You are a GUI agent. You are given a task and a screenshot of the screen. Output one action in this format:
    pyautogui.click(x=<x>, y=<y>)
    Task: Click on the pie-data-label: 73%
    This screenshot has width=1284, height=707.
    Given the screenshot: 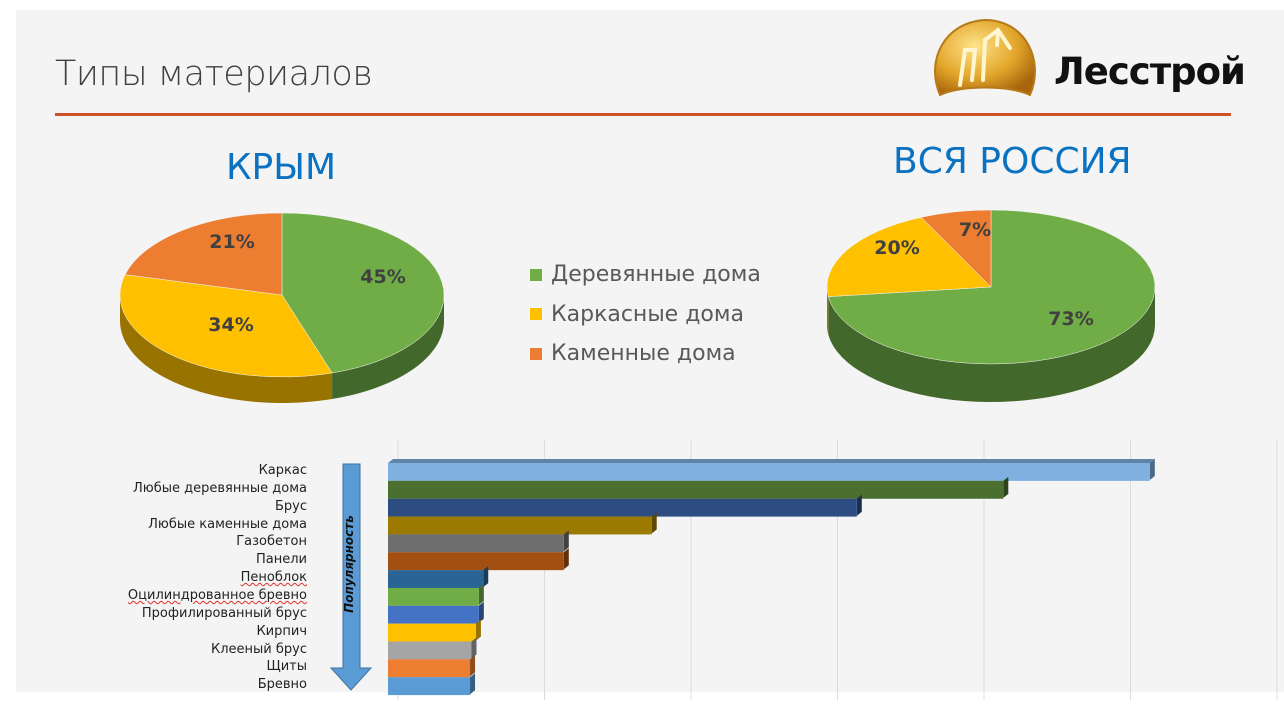 What is the action you would take?
    pyautogui.click(x=1070, y=319)
    